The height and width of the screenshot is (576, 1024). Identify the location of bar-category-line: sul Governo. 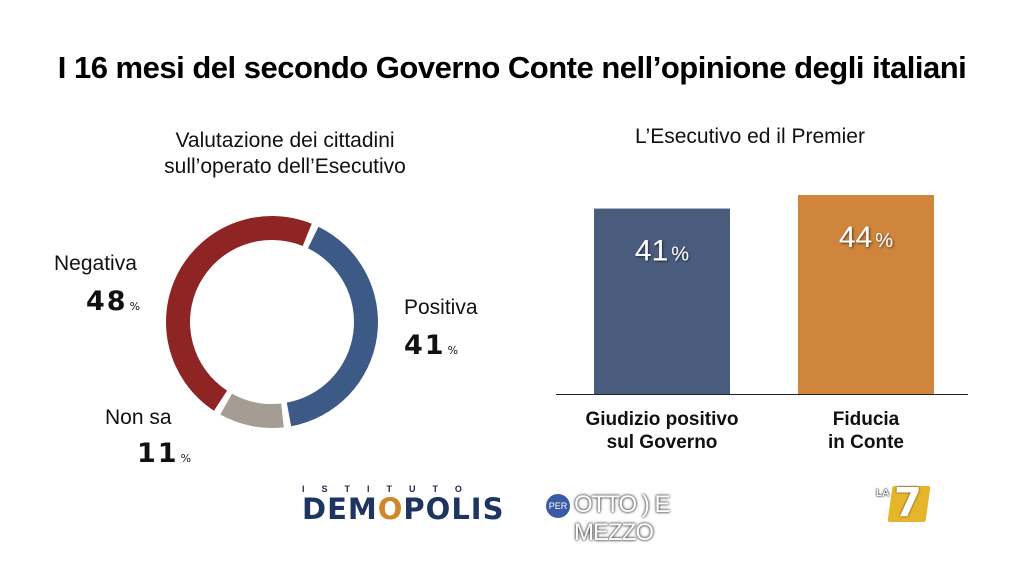
(662, 442).